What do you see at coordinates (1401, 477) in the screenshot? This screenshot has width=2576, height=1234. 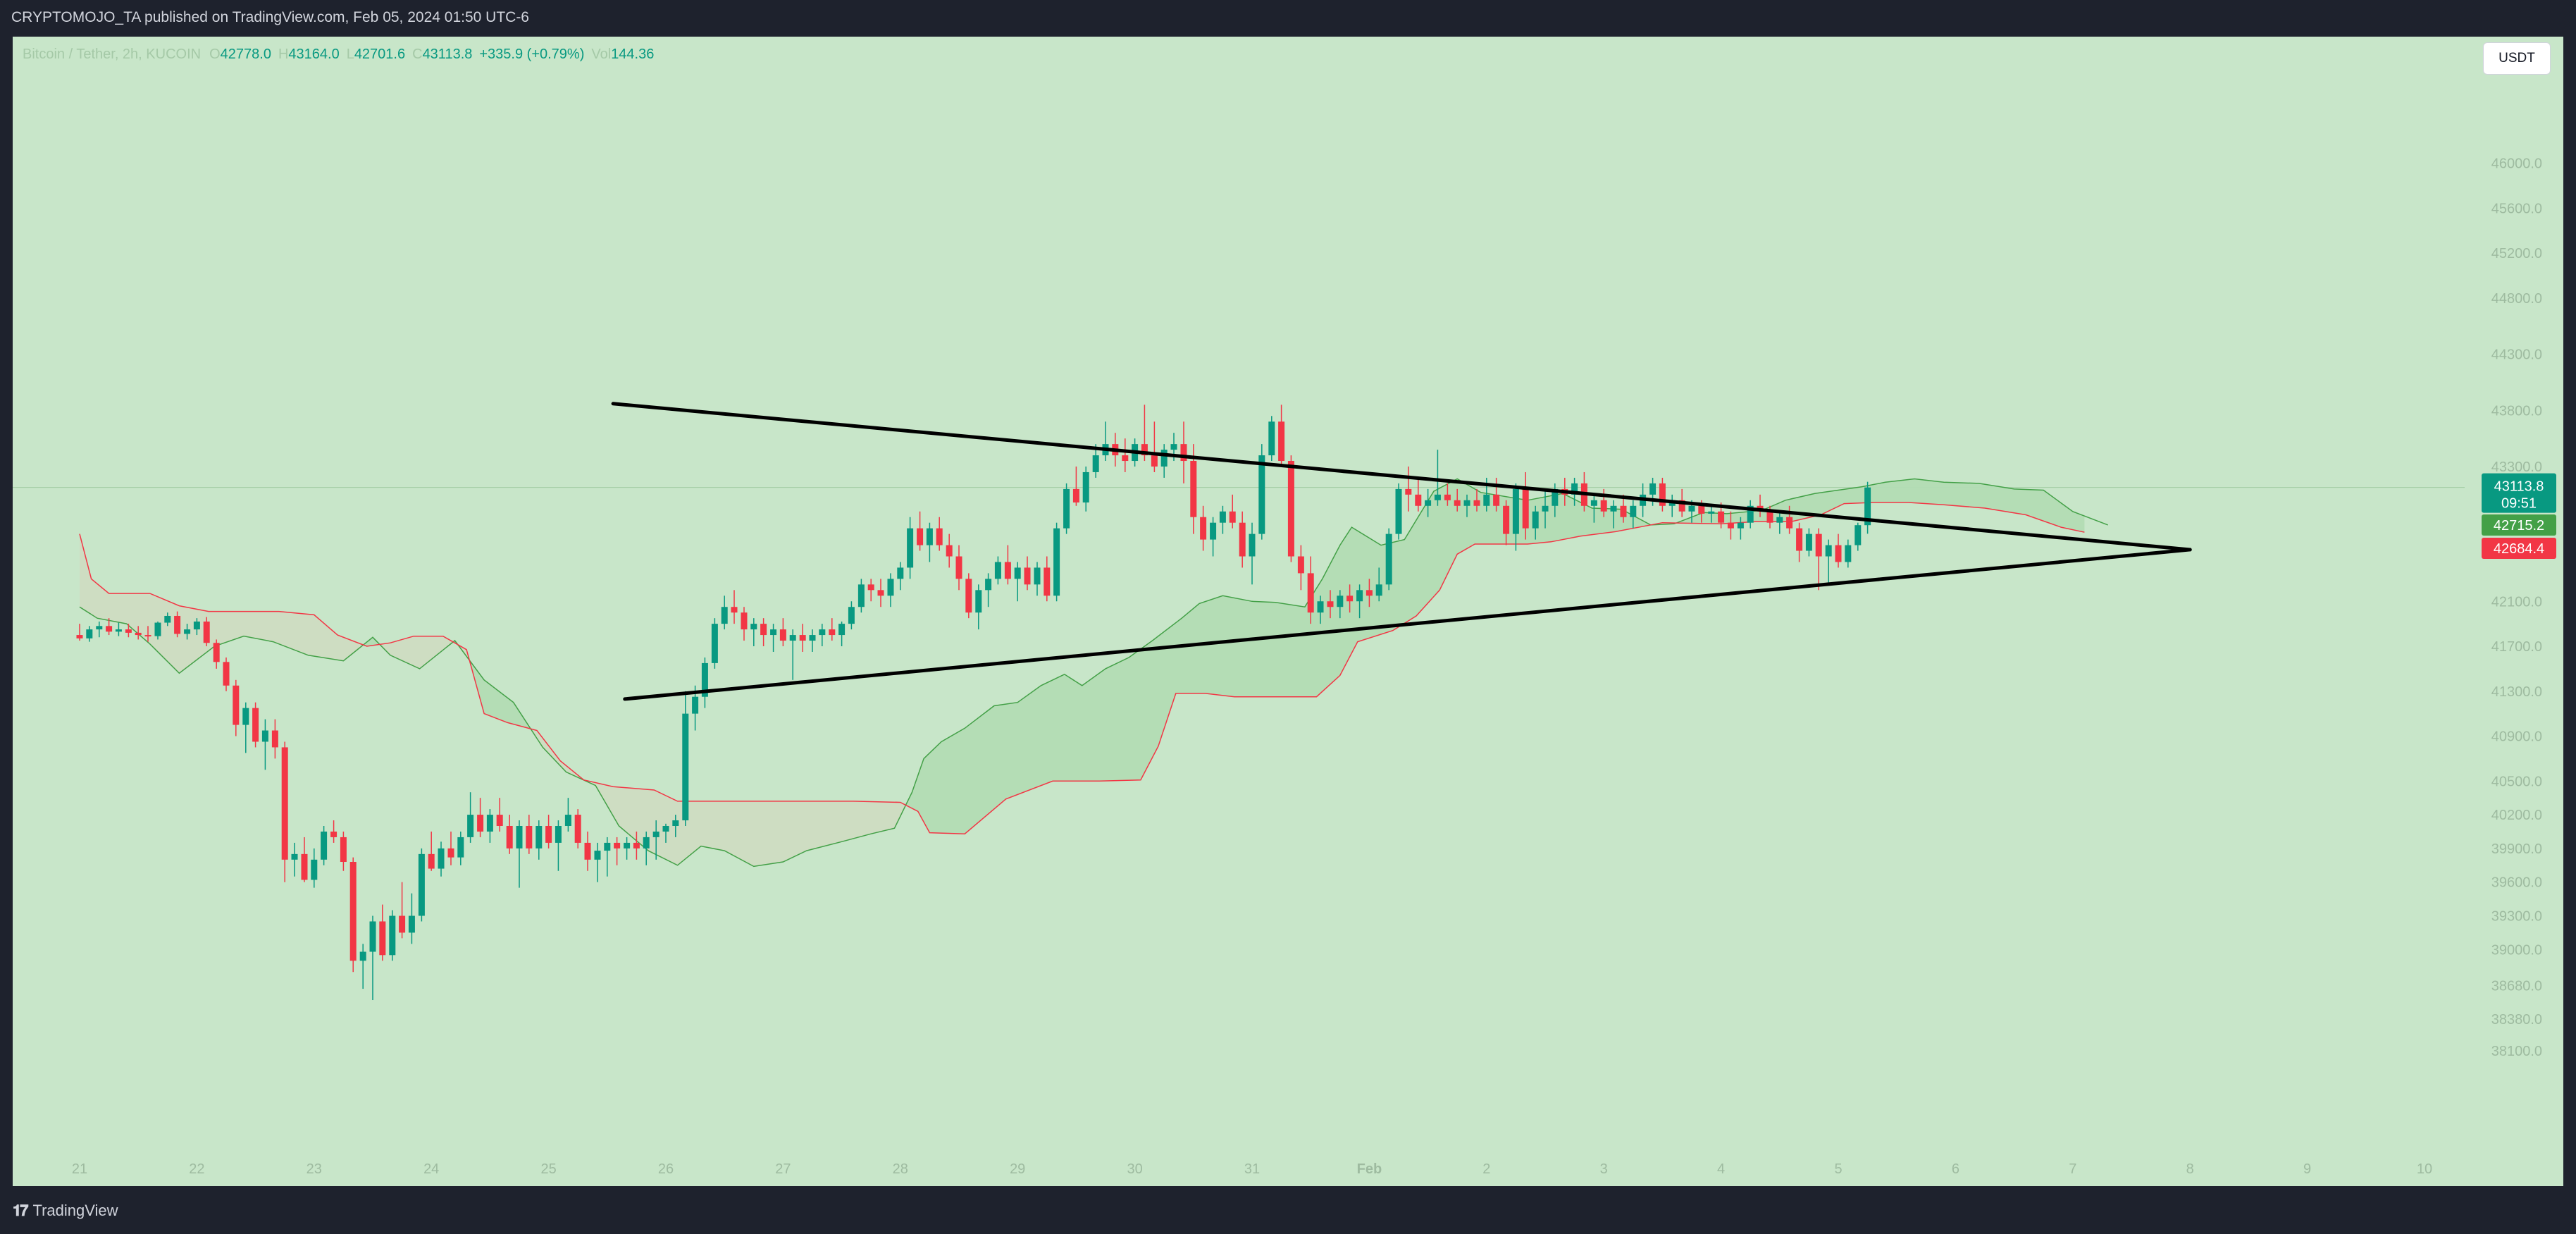 I see `trendline-upper` at bounding box center [1401, 477].